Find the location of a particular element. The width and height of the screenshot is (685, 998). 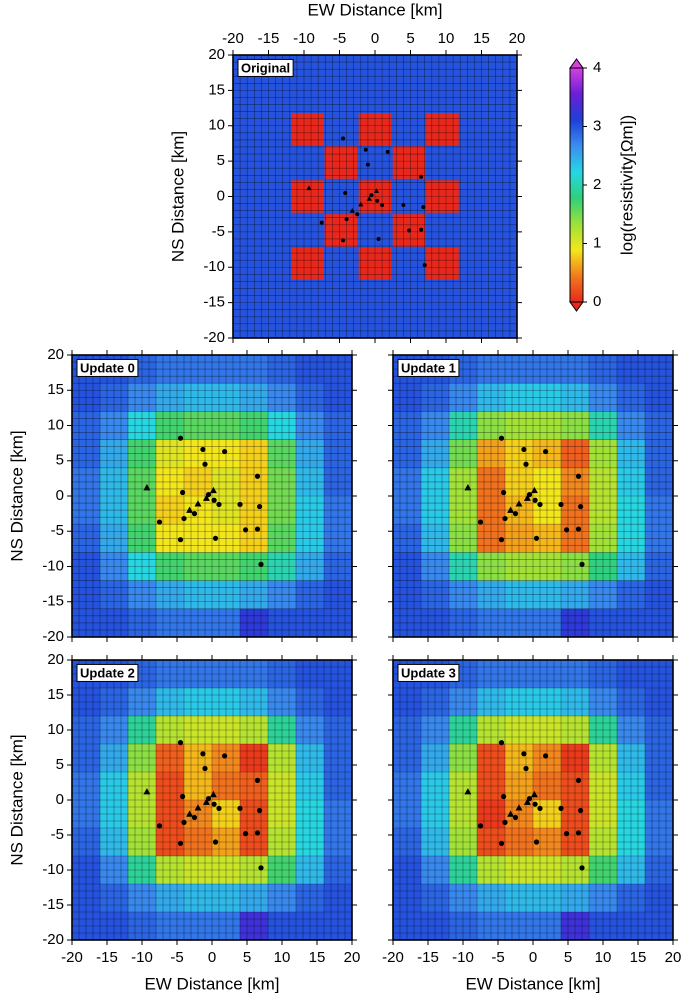

y-tick-label: 5 is located at coordinates (60, 764).